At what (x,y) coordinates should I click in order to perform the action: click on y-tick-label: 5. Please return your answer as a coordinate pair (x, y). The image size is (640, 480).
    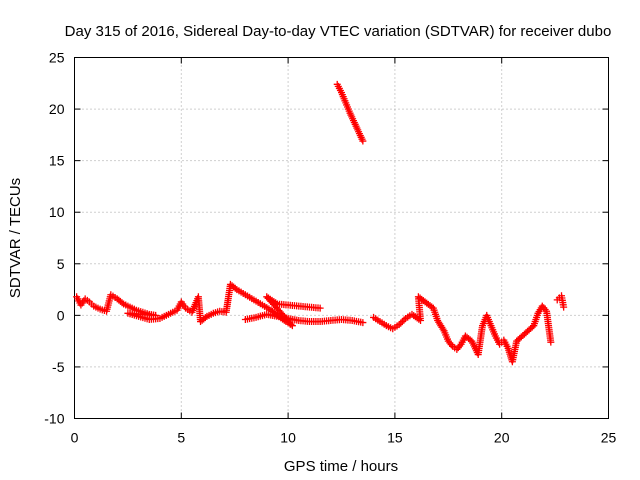
    Looking at the image, I should click on (61, 264).